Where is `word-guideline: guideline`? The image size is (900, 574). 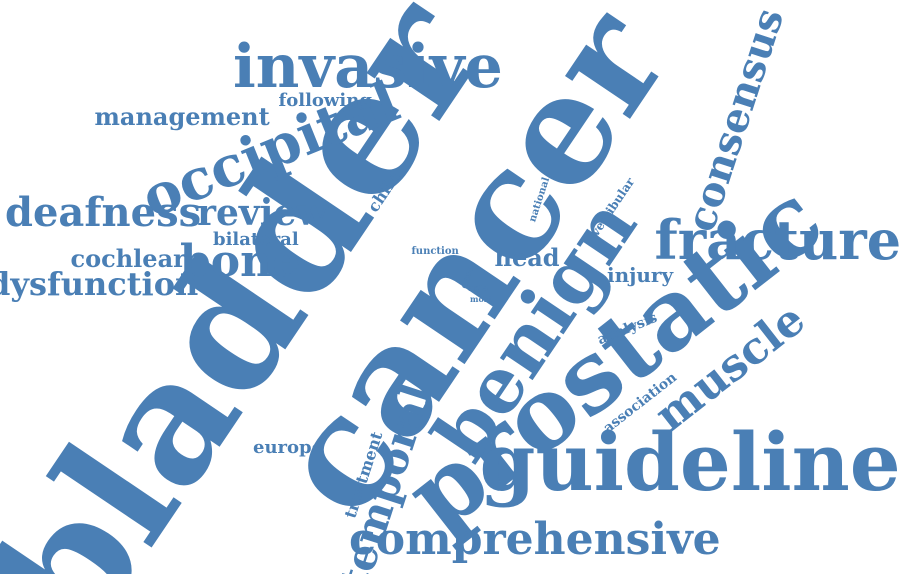
word-guideline: guideline is located at coordinates (689, 462).